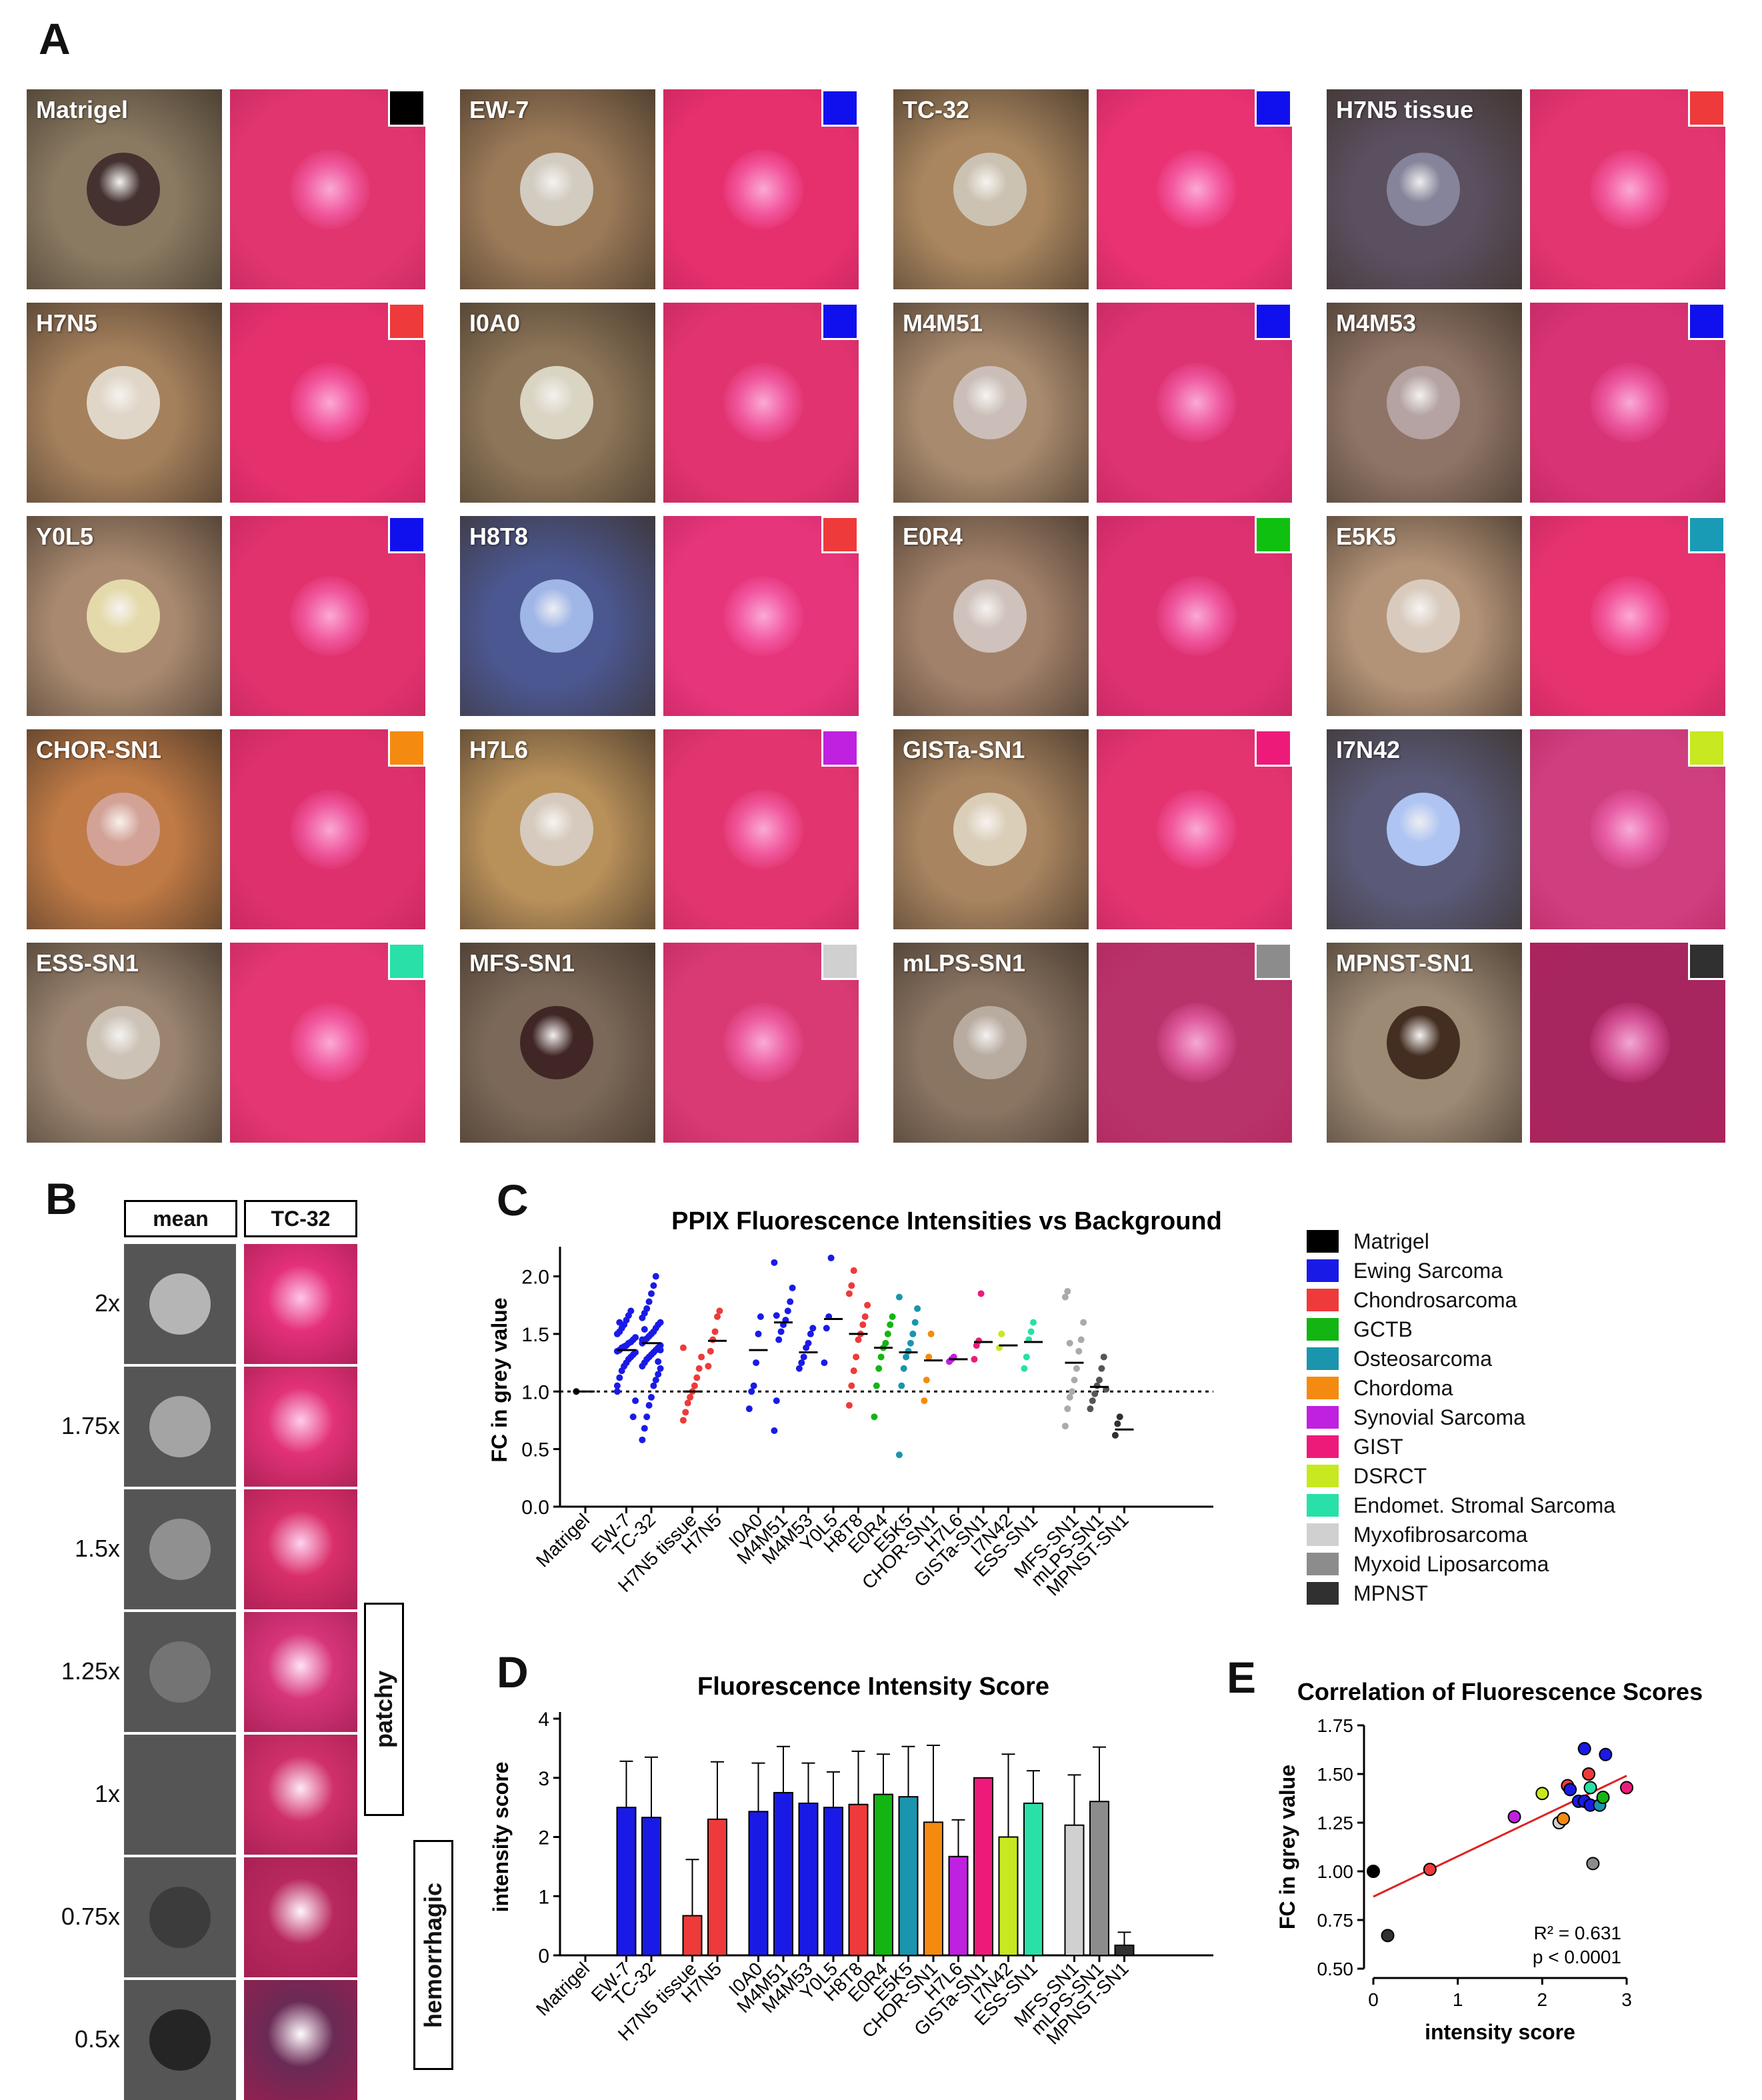  What do you see at coordinates (180, 1218) in the screenshot?
I see `column-header-mean: mean` at bounding box center [180, 1218].